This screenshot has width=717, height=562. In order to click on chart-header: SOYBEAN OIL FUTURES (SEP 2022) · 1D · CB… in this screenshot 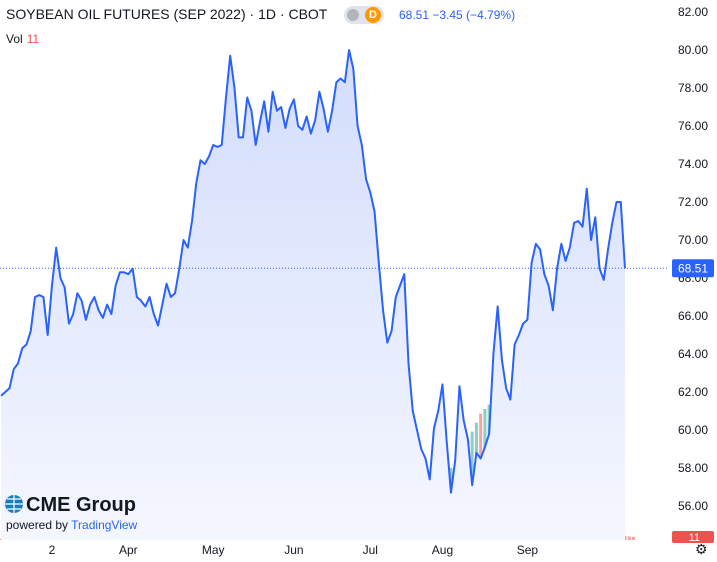, I will do `click(166, 14)`.